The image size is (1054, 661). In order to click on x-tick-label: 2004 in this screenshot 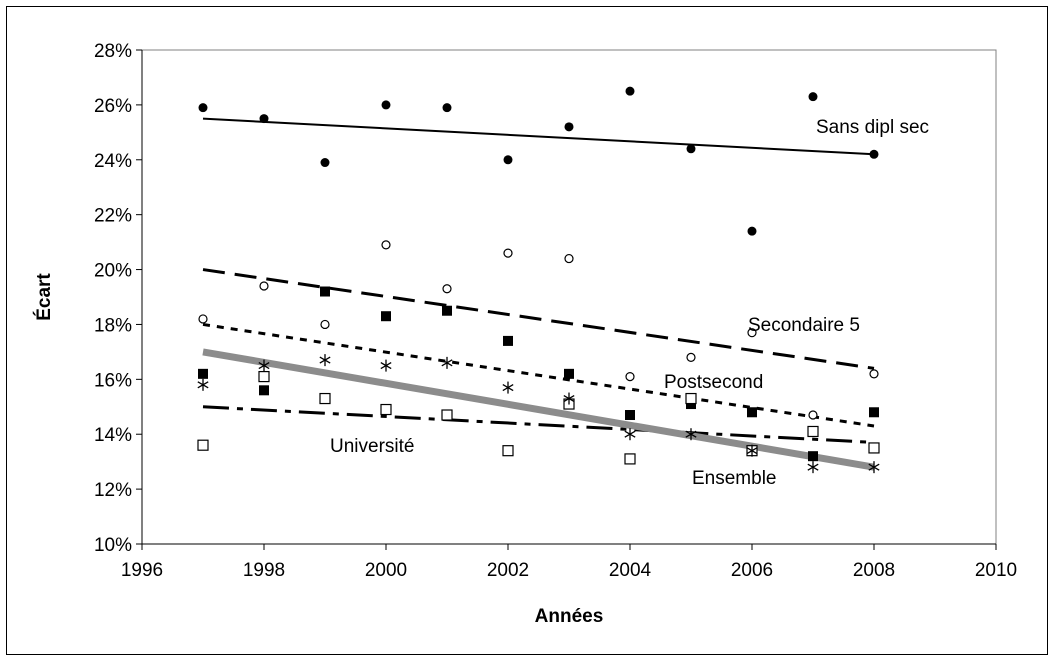, I will do `click(630, 570)`.